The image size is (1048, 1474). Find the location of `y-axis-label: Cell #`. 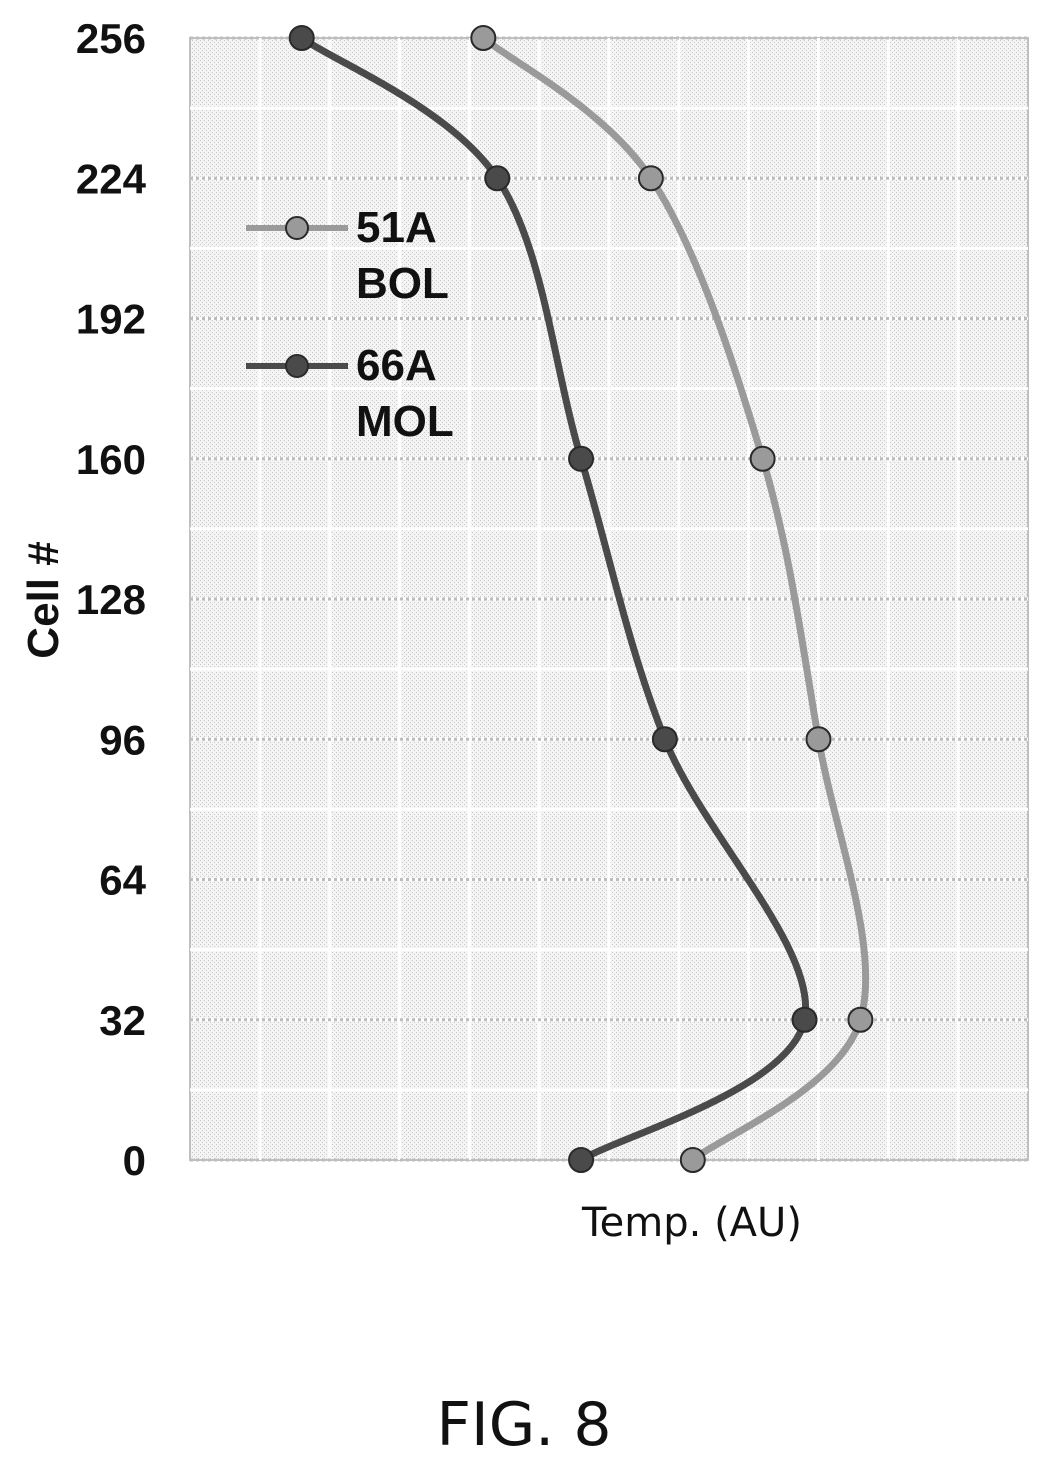

y-axis-label: Cell # is located at coordinates (43, 599).